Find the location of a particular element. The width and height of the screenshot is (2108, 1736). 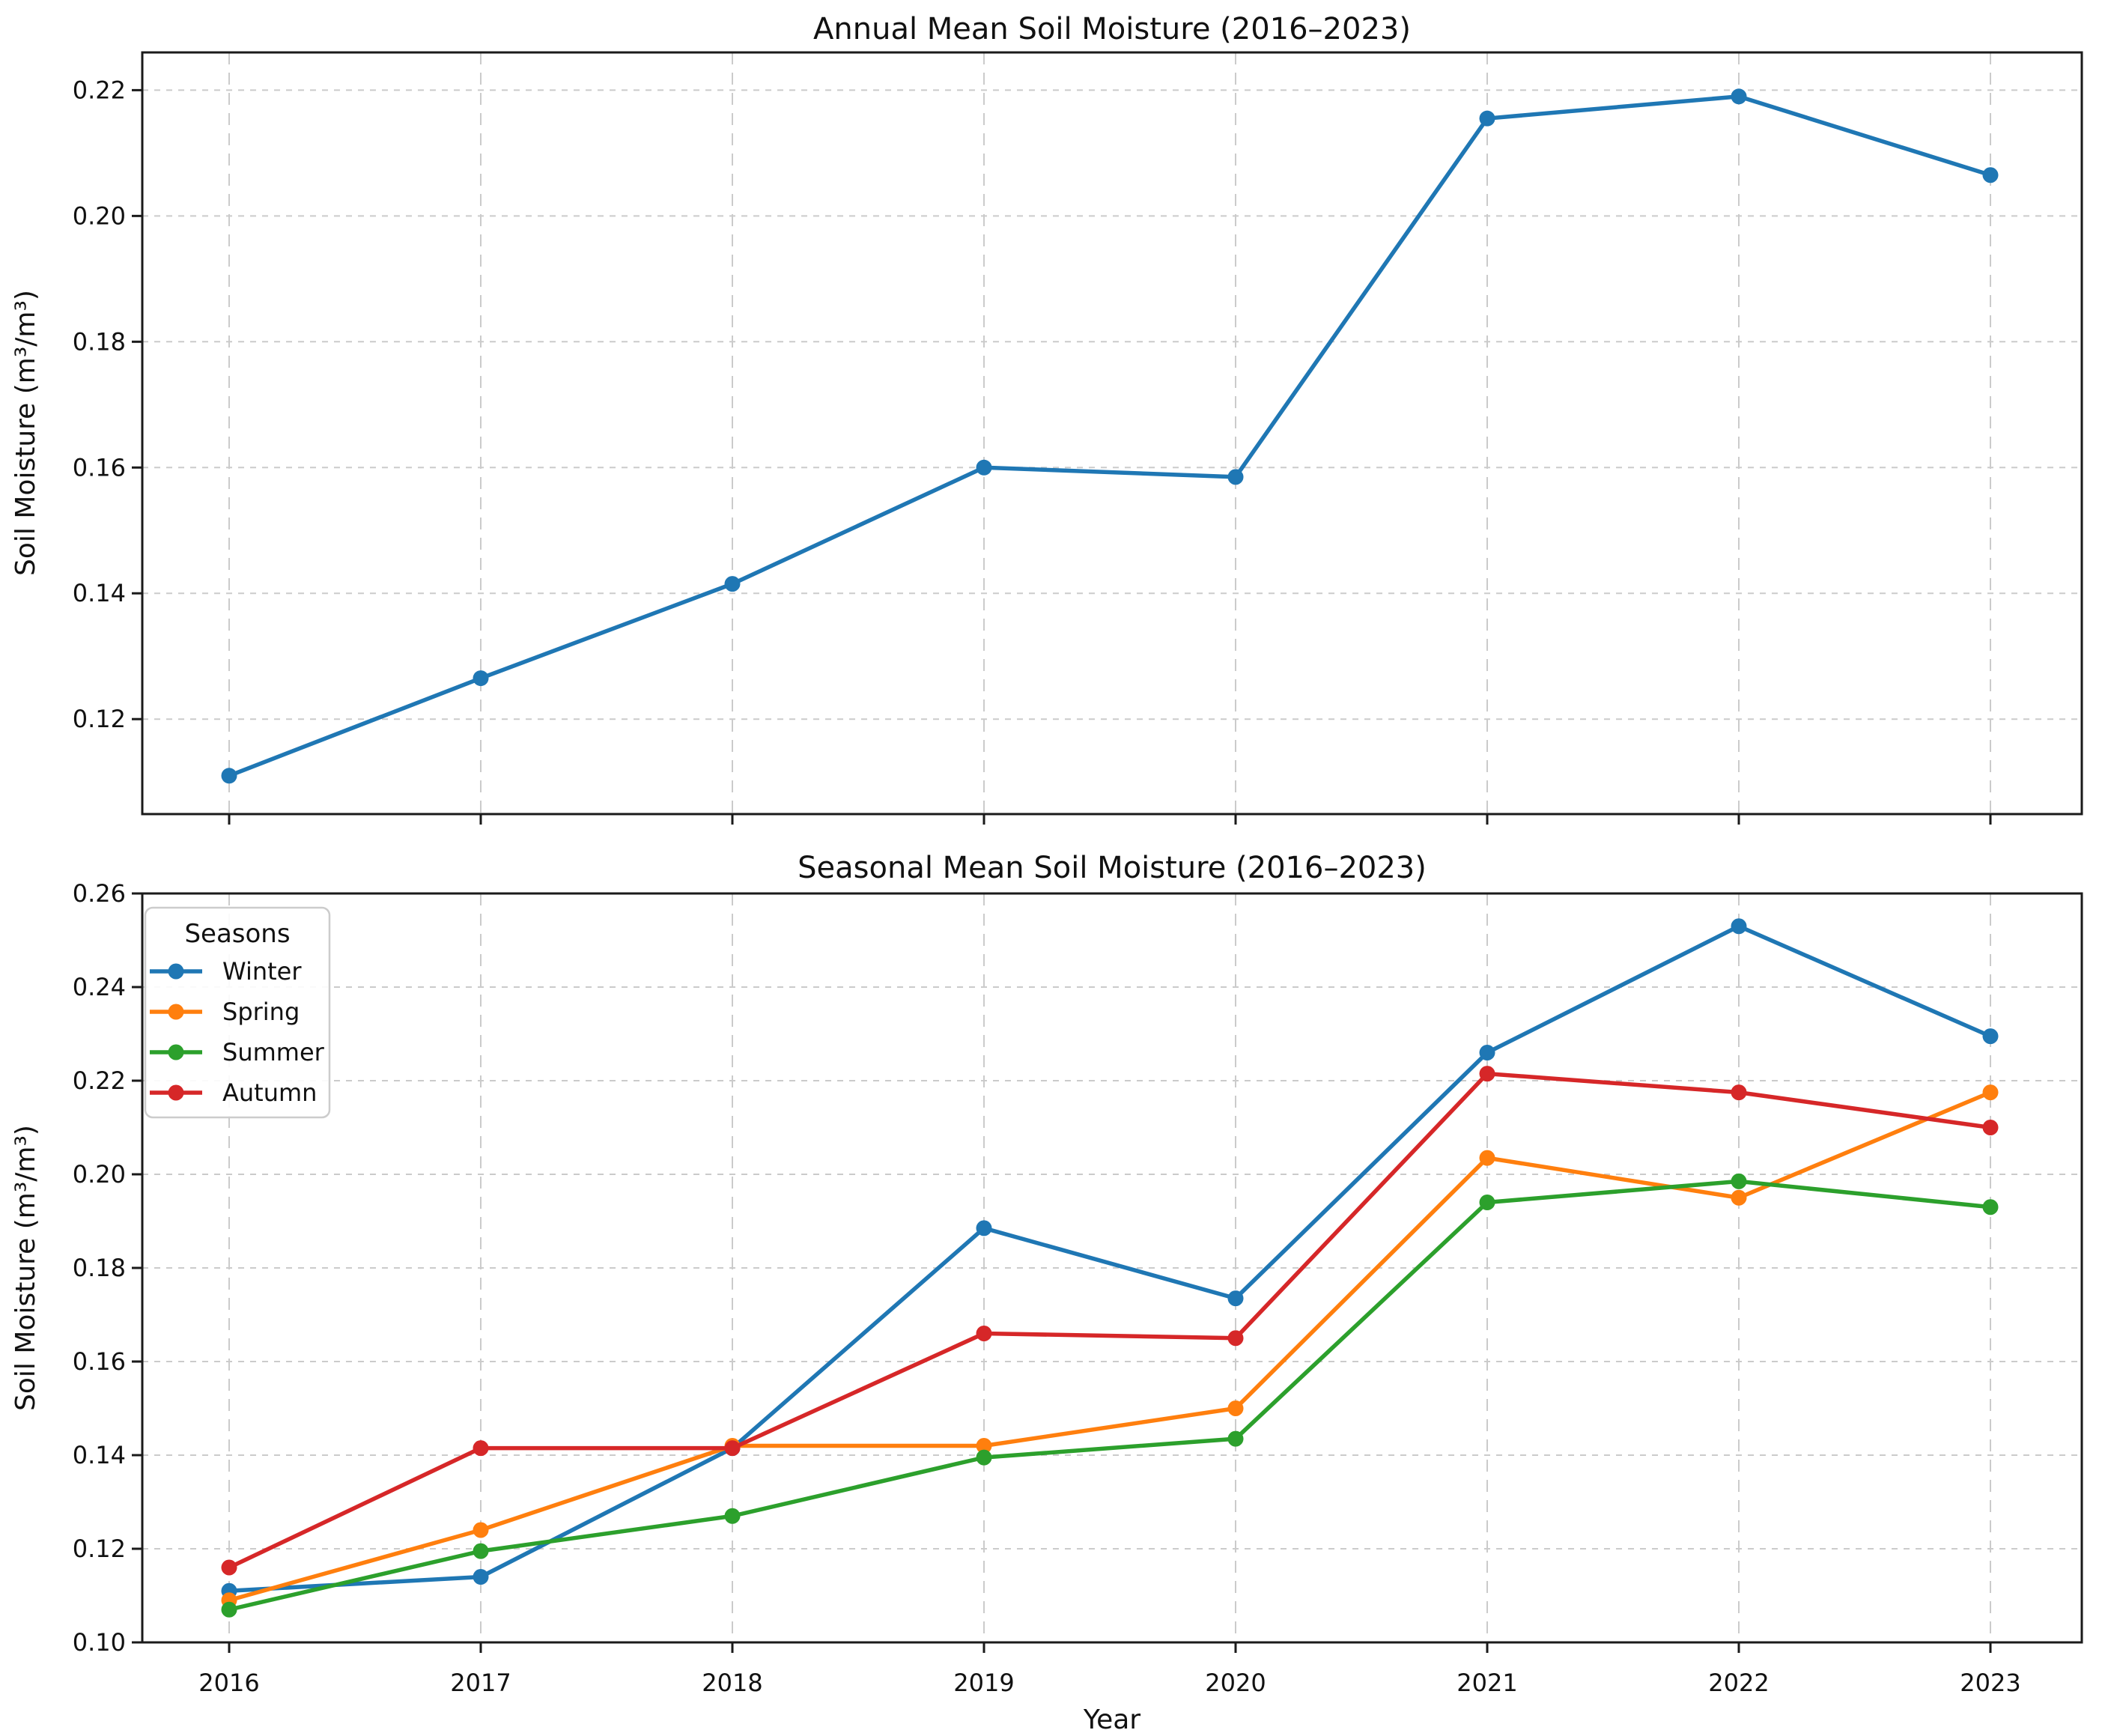

seasonal-y-axis-label: Soil Moisture (m³/m³) is located at coordinates (25, 1268).